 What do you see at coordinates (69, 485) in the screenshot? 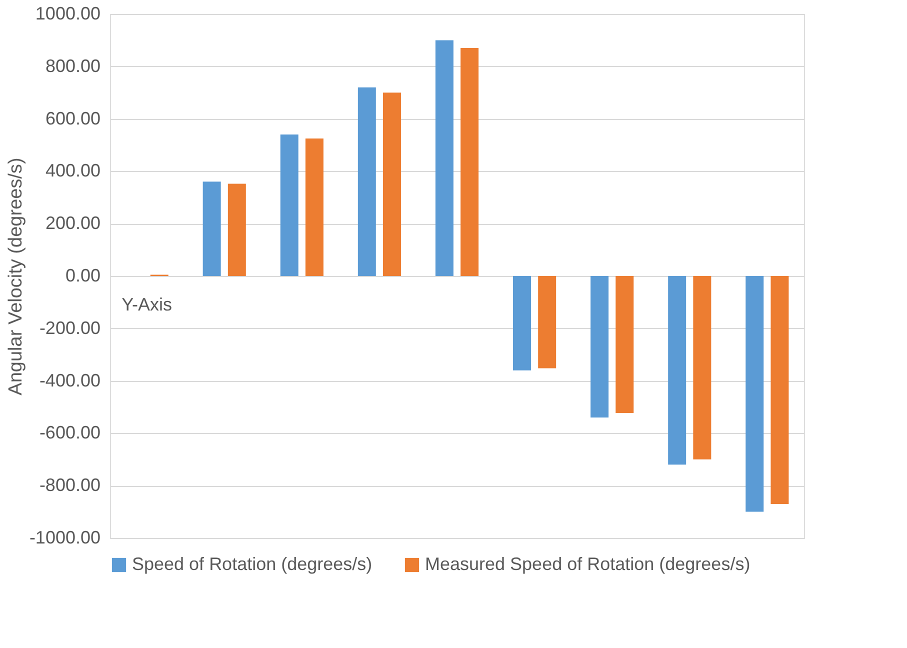
I see `y-tick-label: -800.00` at bounding box center [69, 485].